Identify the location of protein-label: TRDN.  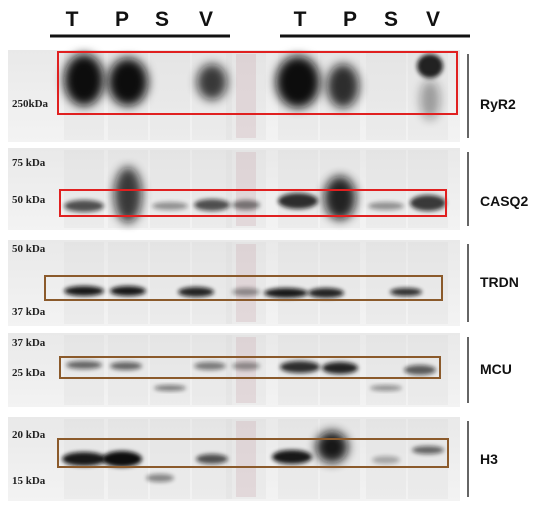
(499, 282).